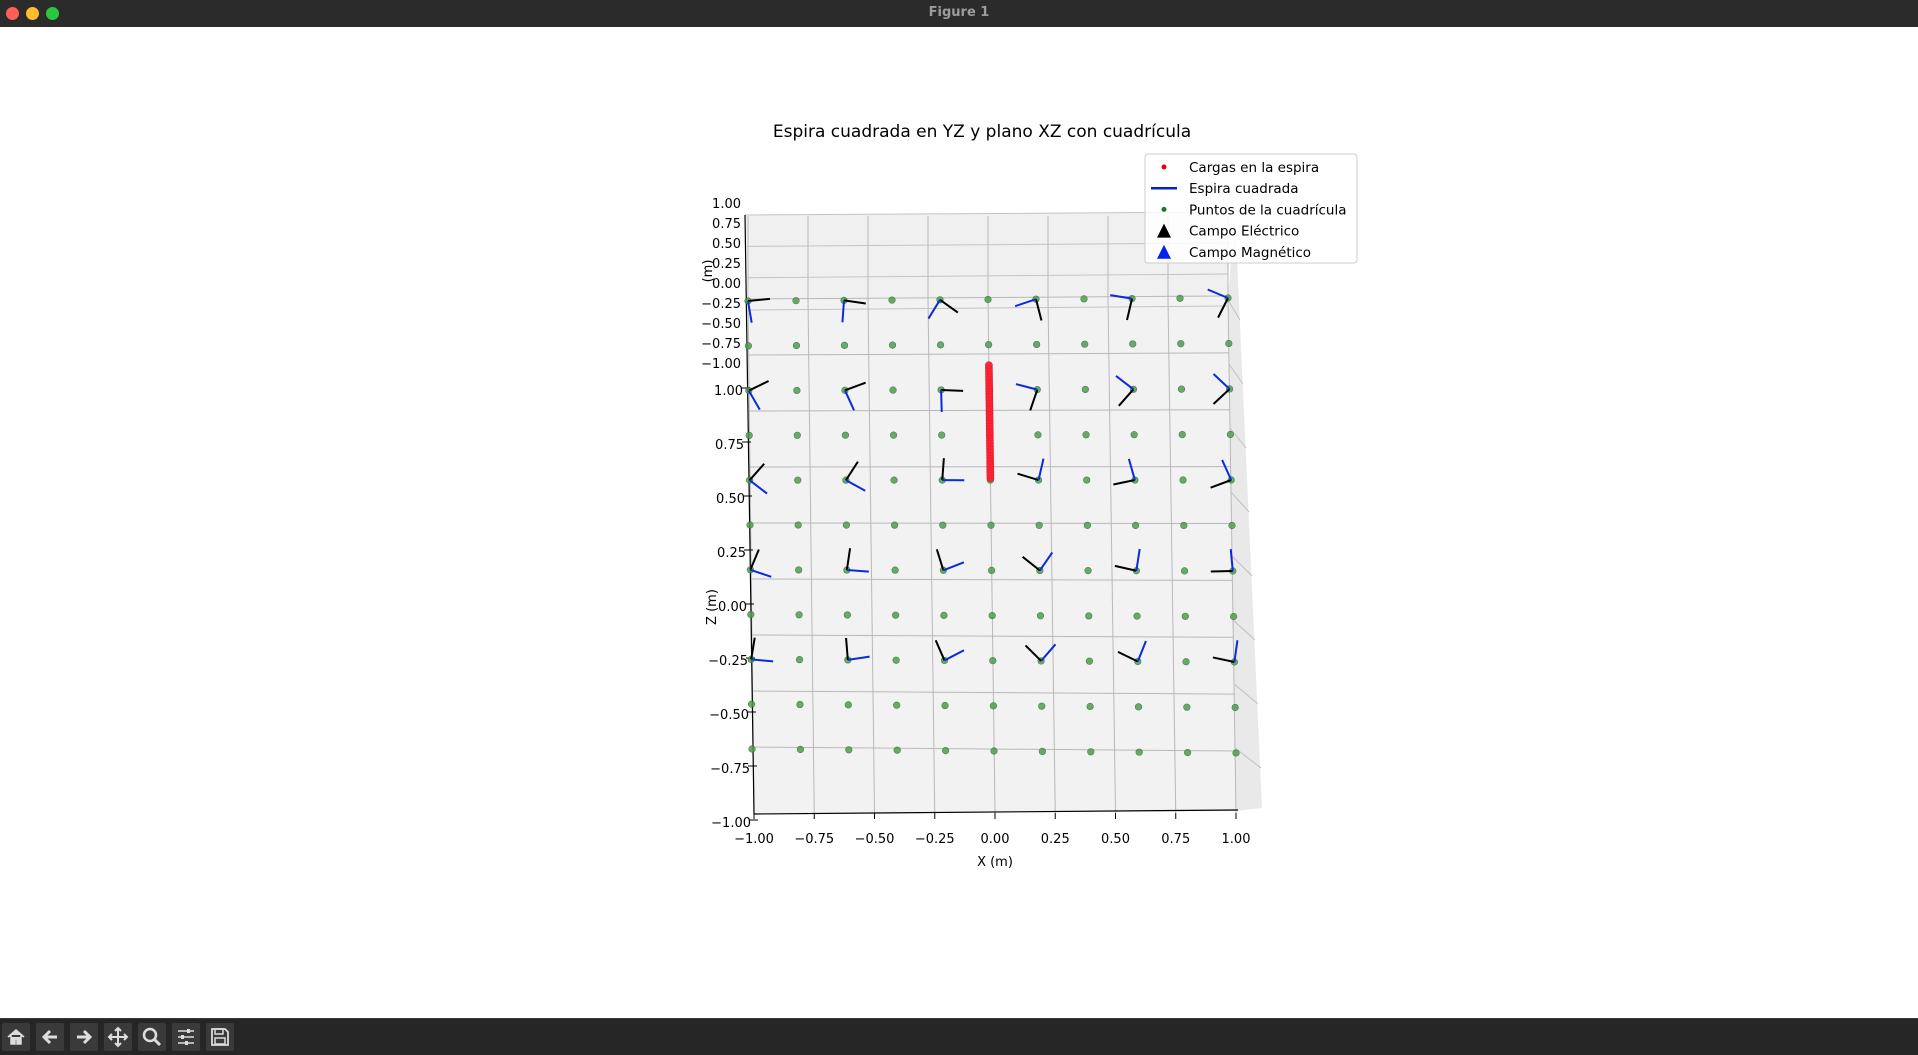 This screenshot has width=1918, height=1055. Describe the element at coordinates (814, 839) in the screenshot. I see `x-tick-label: −0.75` at that location.